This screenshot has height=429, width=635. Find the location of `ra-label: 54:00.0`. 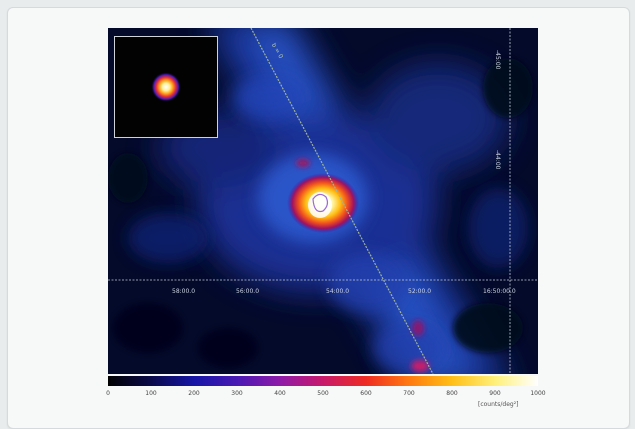

ra-label: 54:00.0 is located at coordinates (338, 291).